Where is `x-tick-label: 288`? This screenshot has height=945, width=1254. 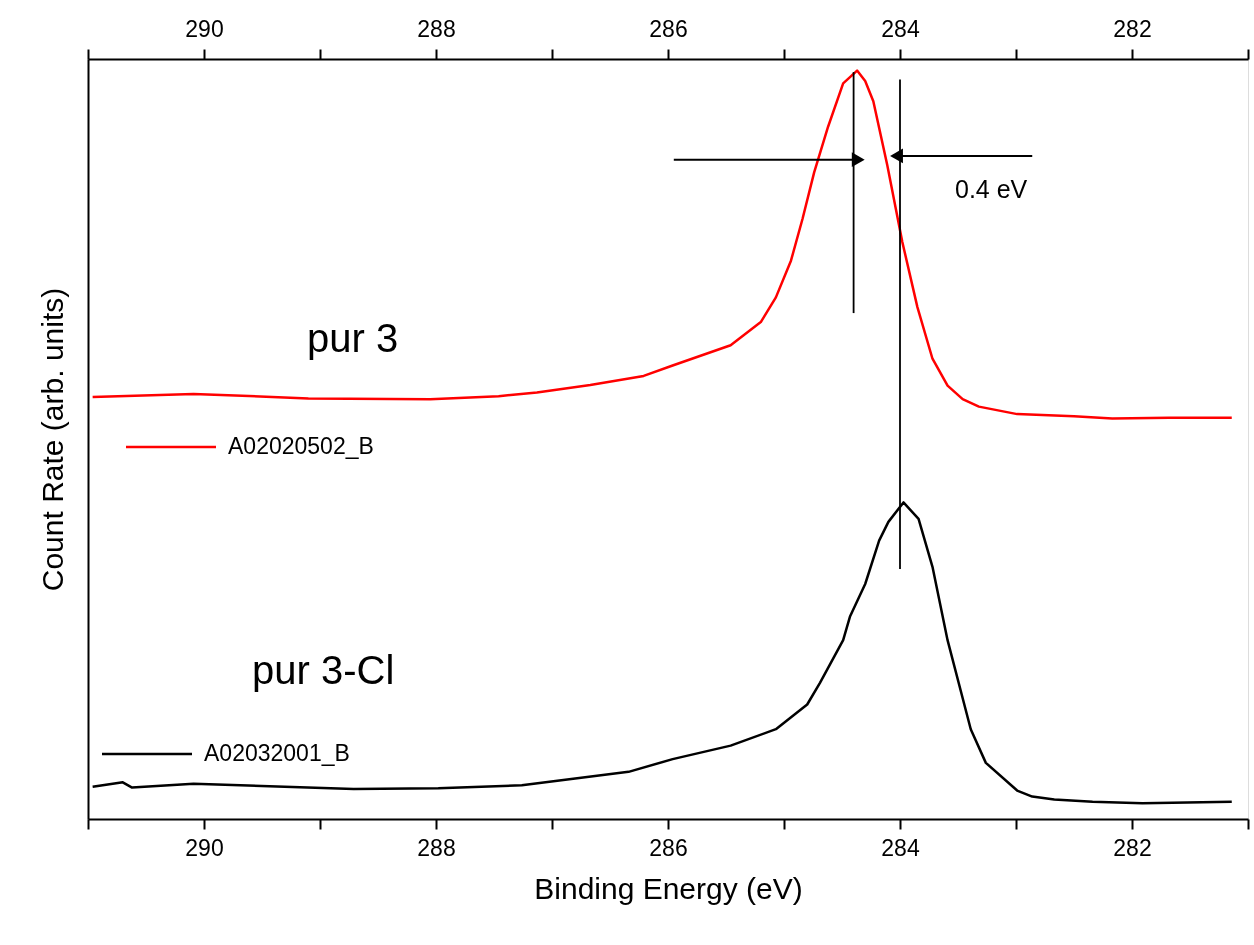 x-tick-label: 288 is located at coordinates (436, 847).